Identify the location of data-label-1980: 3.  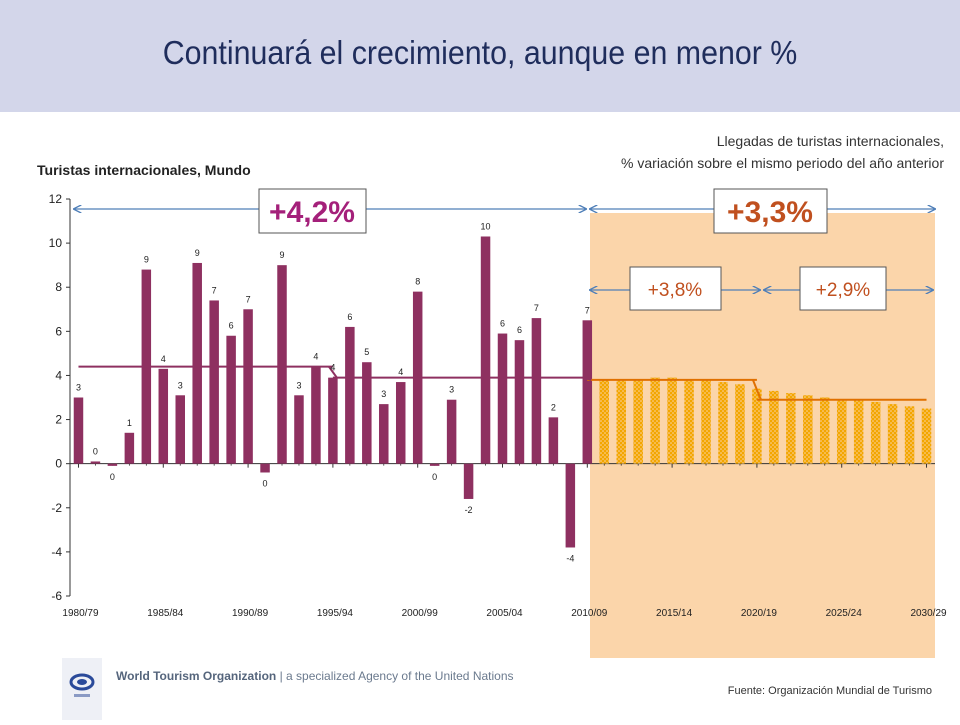
(78, 388).